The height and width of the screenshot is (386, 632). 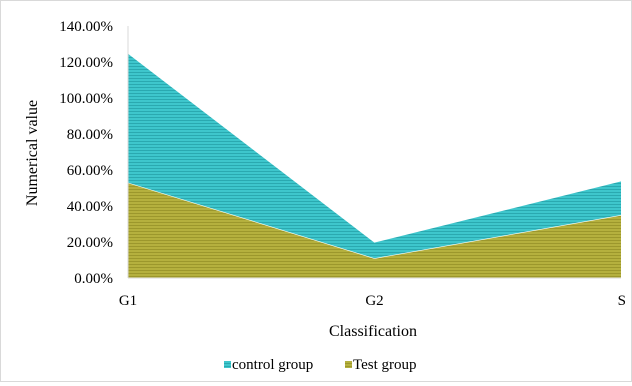 What do you see at coordinates (320, 365) in the screenshot?
I see `legend: control group Test group` at bounding box center [320, 365].